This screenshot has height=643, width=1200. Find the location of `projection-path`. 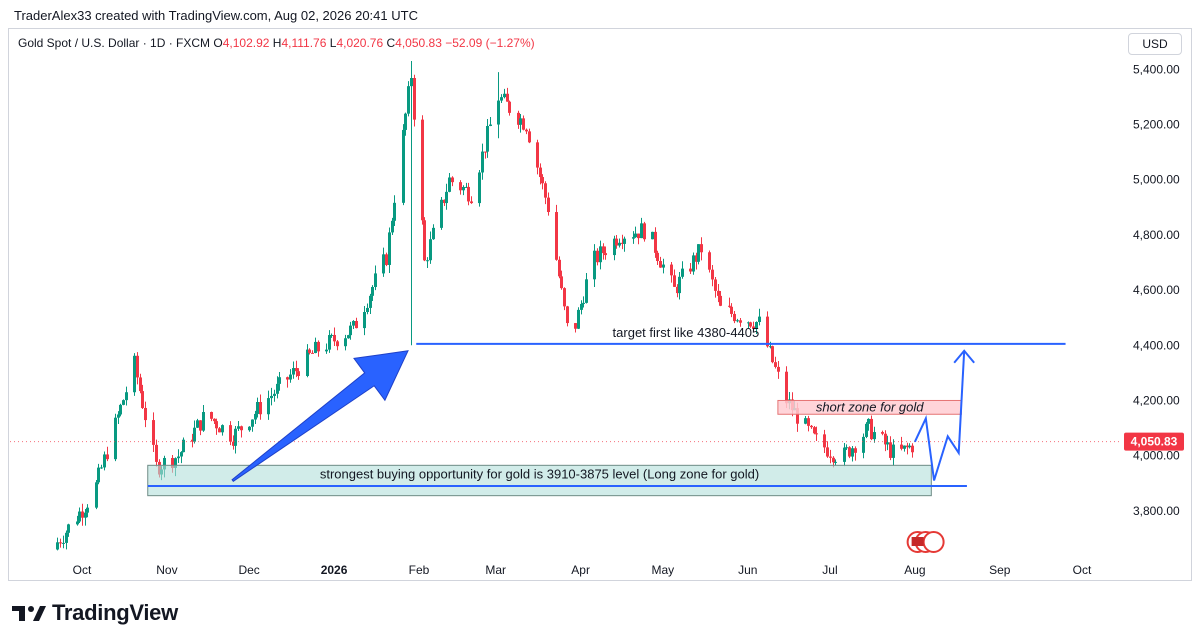

projection-path is located at coordinates (939, 415).